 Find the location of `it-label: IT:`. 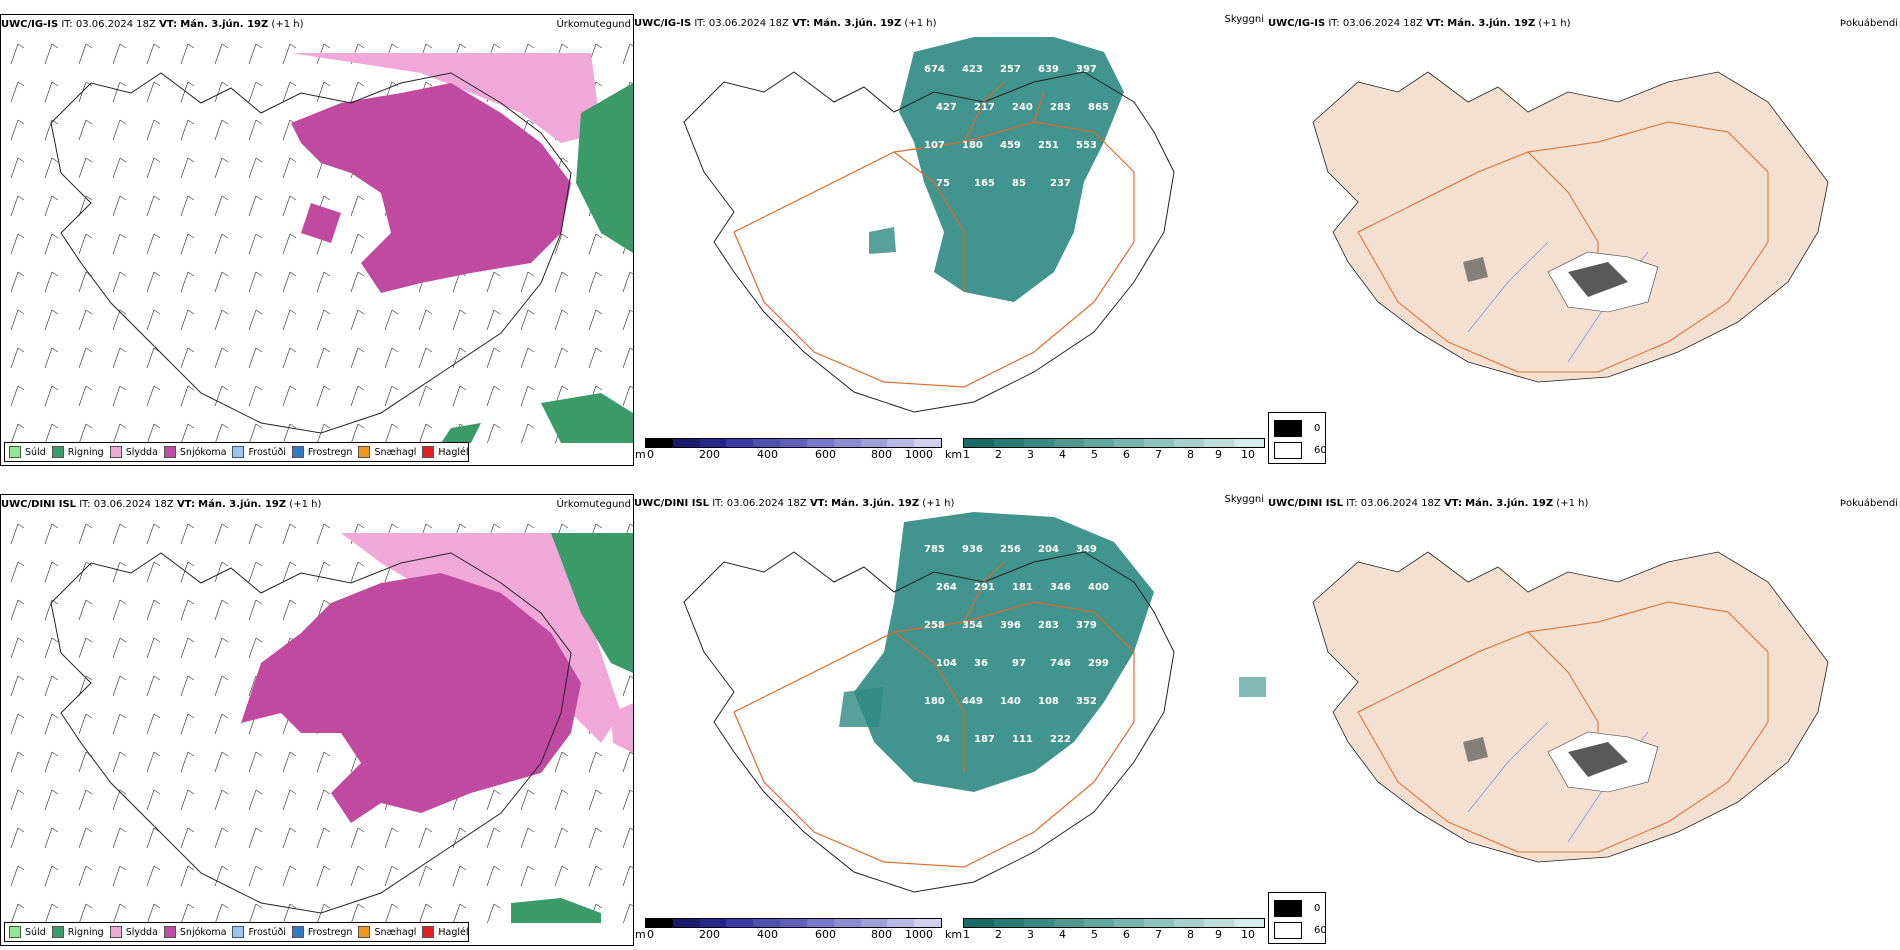

it-label: IT: is located at coordinates (718, 503).